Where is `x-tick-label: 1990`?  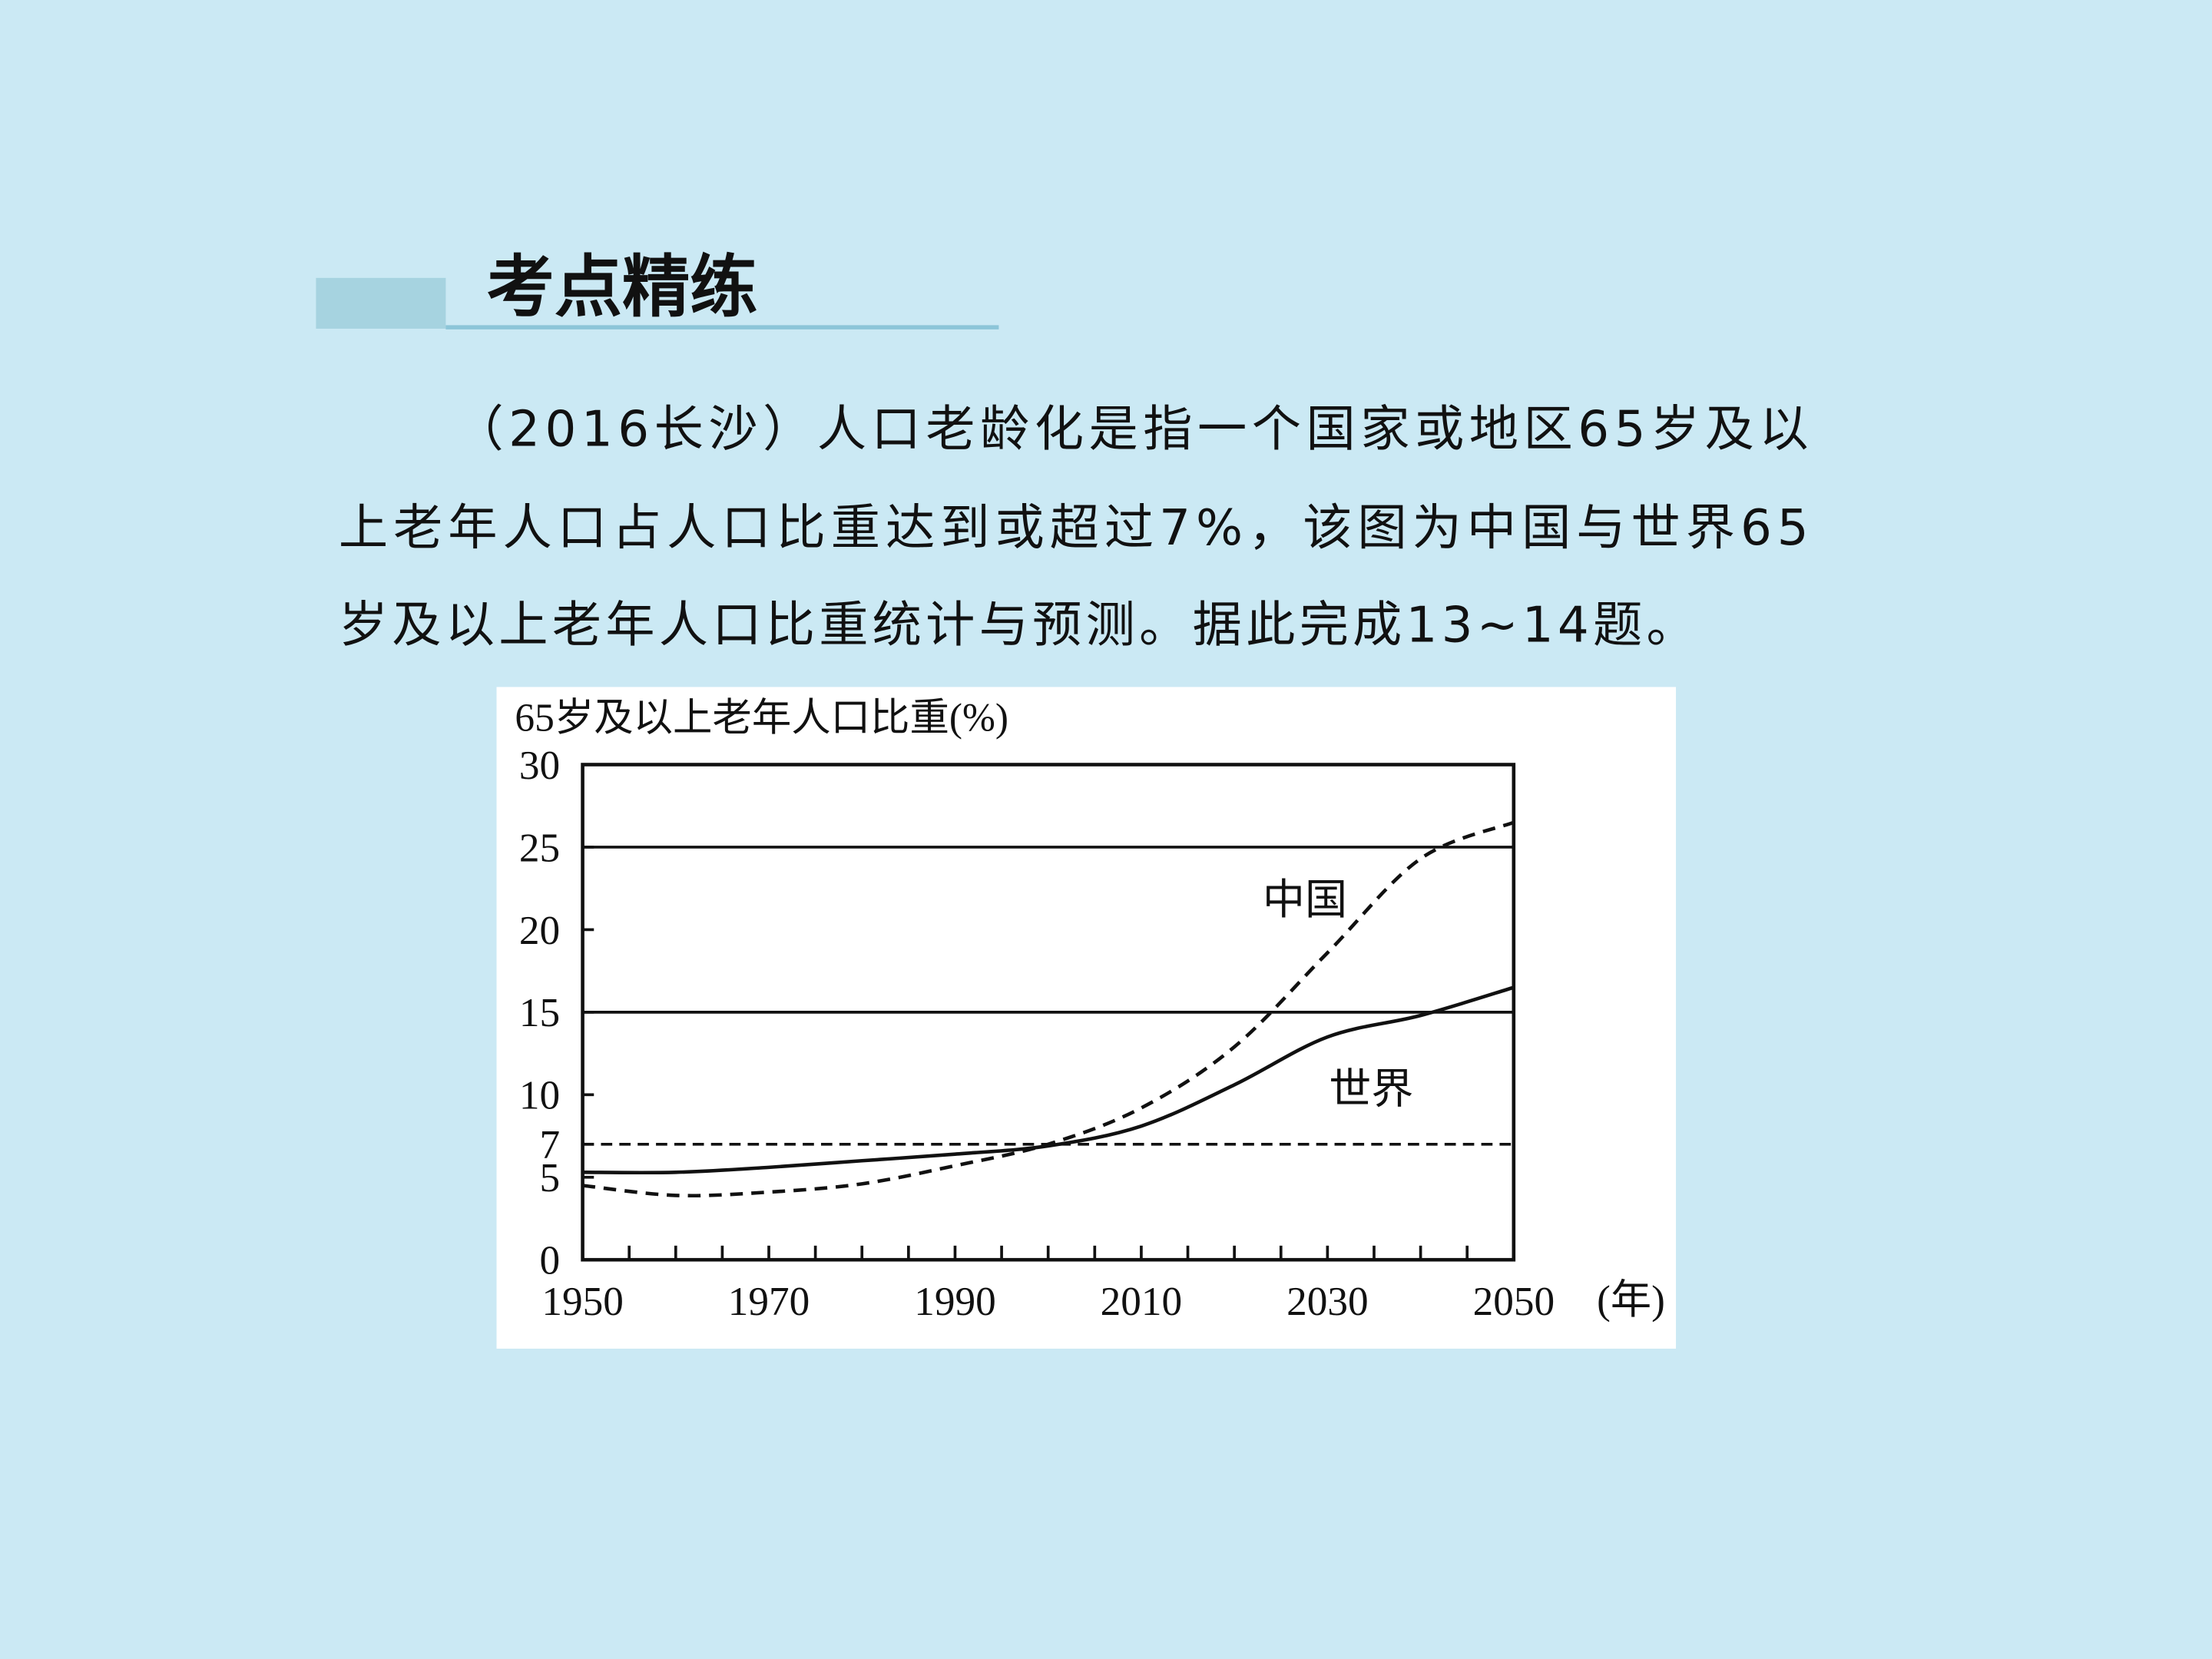
x-tick-label: 1990 is located at coordinates (955, 1301).